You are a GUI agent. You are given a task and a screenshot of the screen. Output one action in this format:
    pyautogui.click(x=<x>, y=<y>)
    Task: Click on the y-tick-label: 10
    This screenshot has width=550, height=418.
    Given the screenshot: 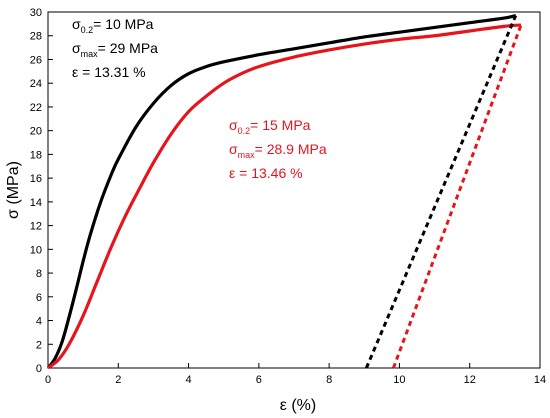 What is the action you would take?
    pyautogui.click(x=36, y=250)
    